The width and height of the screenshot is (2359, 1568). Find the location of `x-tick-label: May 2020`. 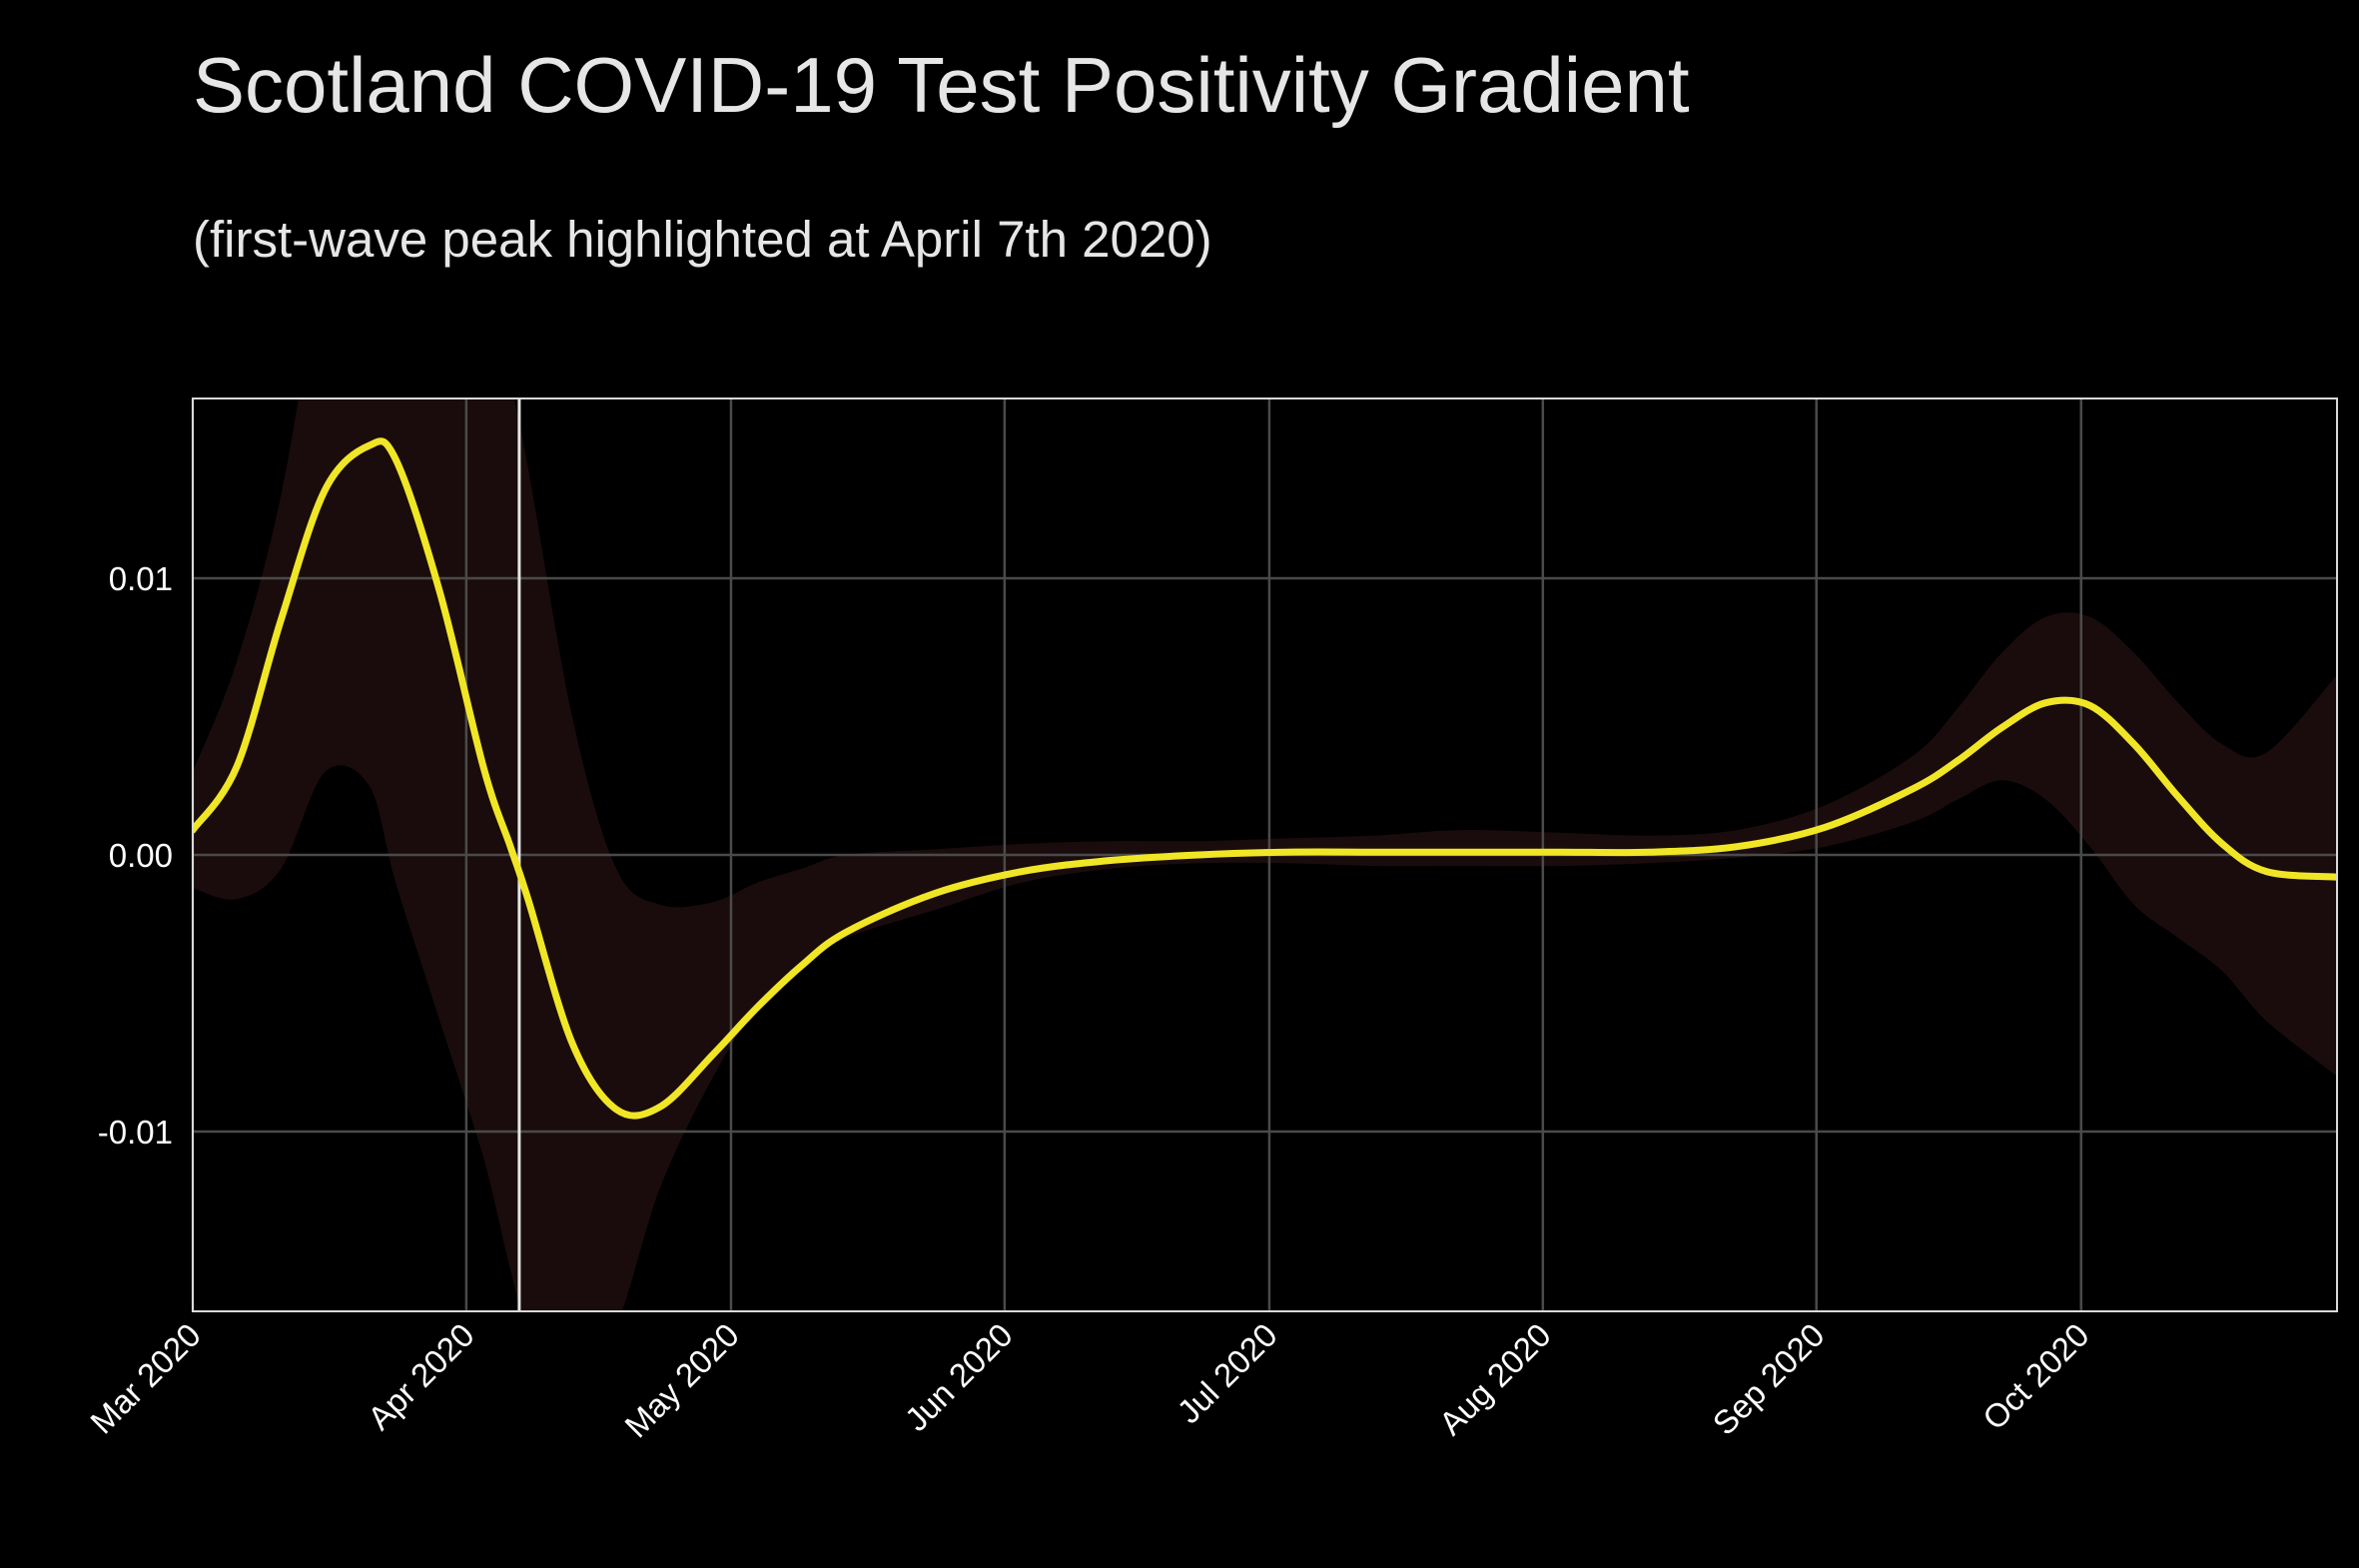

x-tick-label: May 2020 is located at coordinates (681, 1380).